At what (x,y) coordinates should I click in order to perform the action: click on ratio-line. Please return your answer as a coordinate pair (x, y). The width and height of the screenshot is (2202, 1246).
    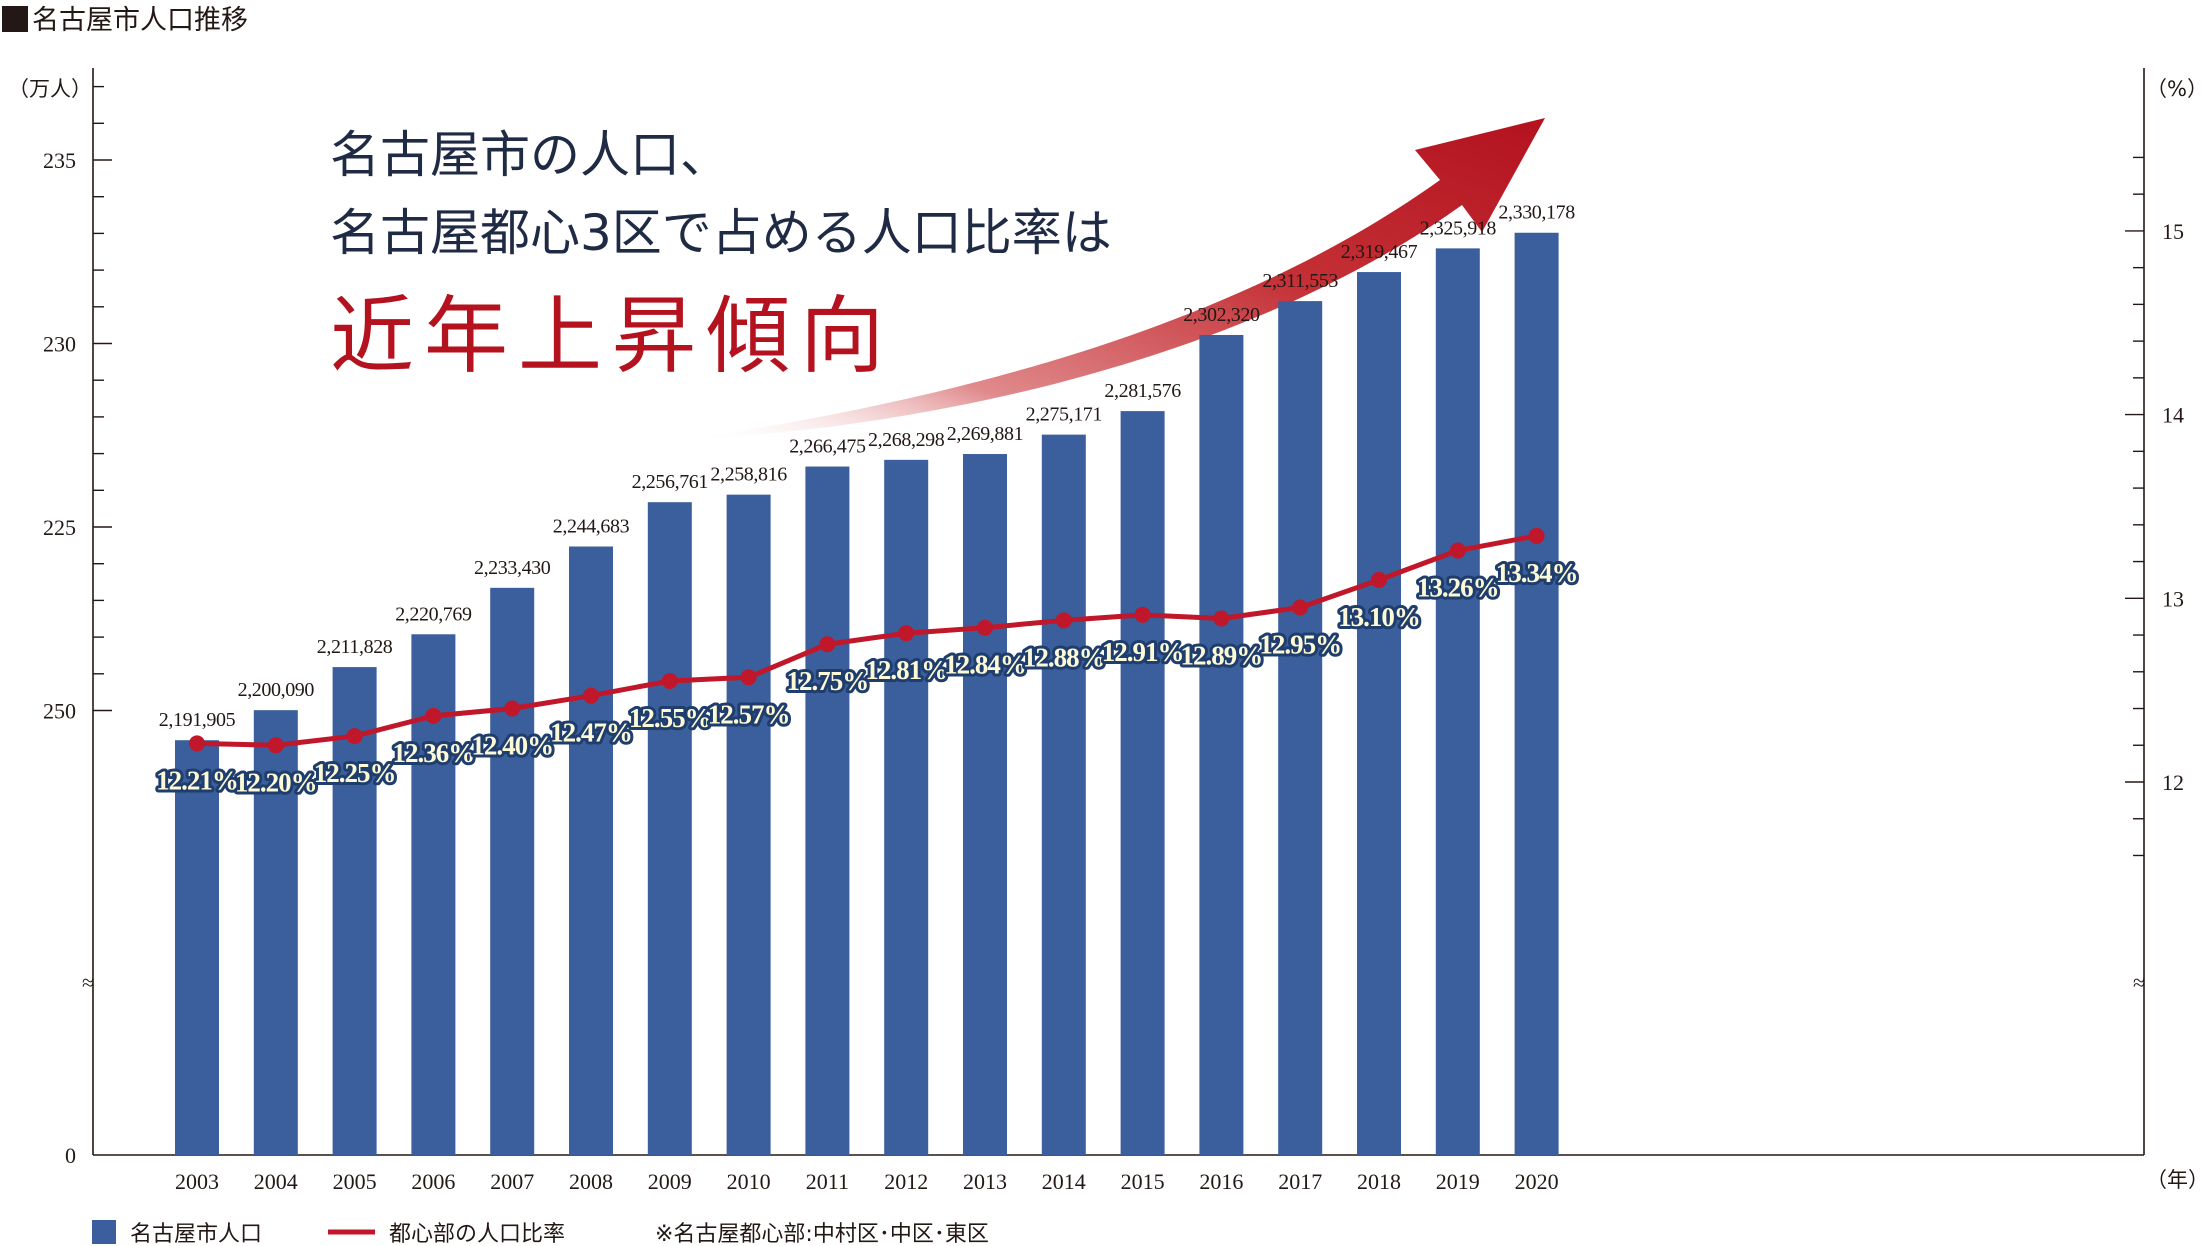
    Looking at the image, I should click on (867, 640).